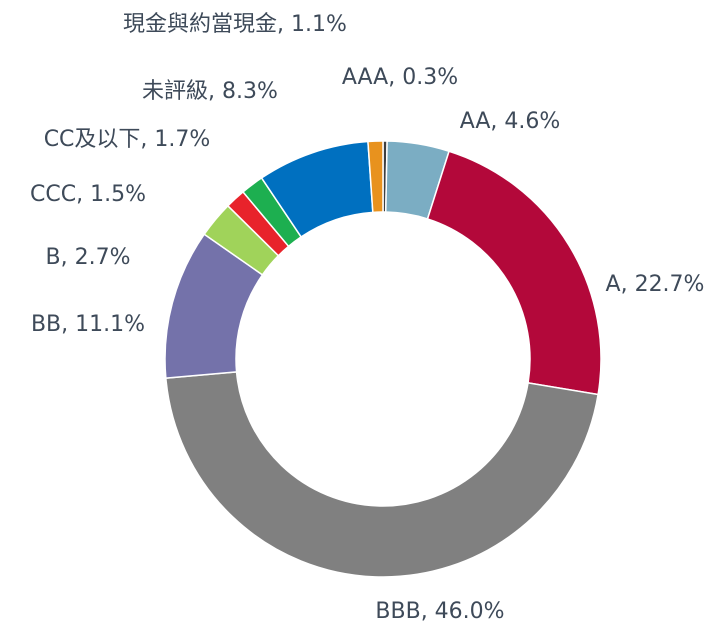 This screenshot has height=630, width=720. What do you see at coordinates (400, 77) in the screenshot?
I see `slice-label: AAA, 0.3%` at bounding box center [400, 77].